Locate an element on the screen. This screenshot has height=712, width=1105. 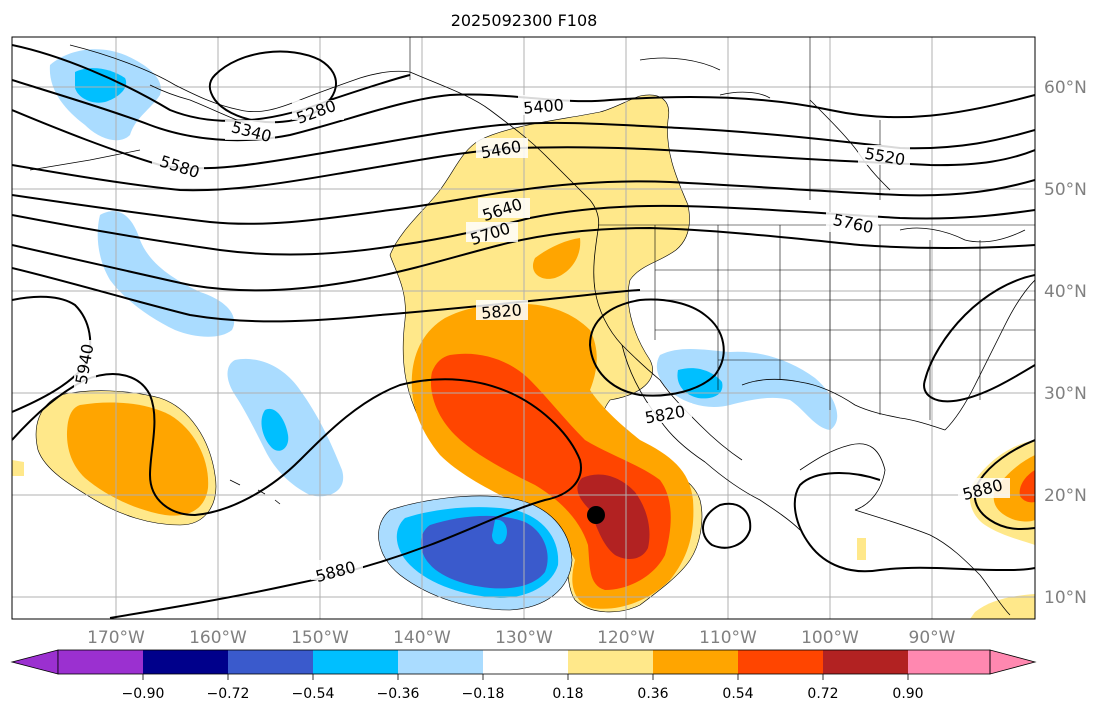
contour-label-5400: 5400 is located at coordinates (543, 106).